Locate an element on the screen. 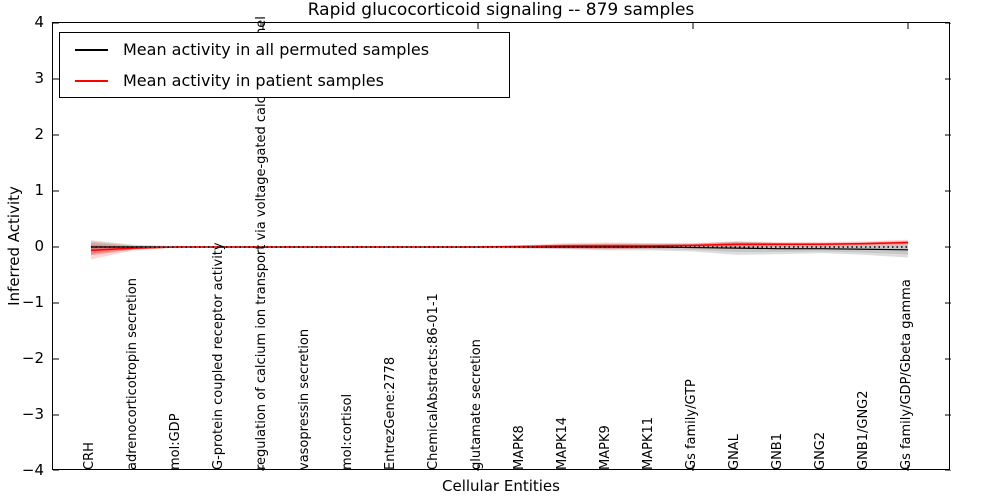 Image resolution: width=1000 pixels, height=500 pixels. x-category-label: adrenocorticotropin secretion is located at coordinates (132, 374).